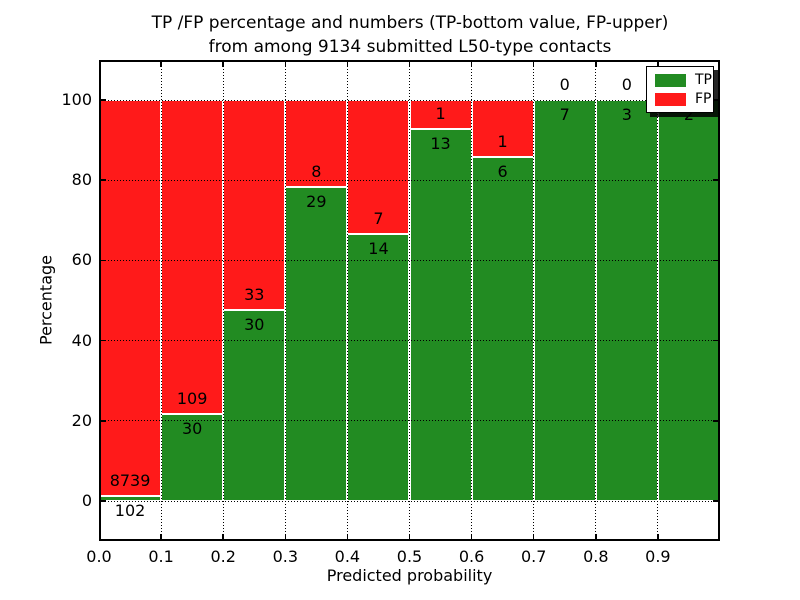 Image resolution: width=800 pixels, height=600 pixels. What do you see at coordinates (703, 99) in the screenshot?
I see `legend-label: FP` at bounding box center [703, 99].